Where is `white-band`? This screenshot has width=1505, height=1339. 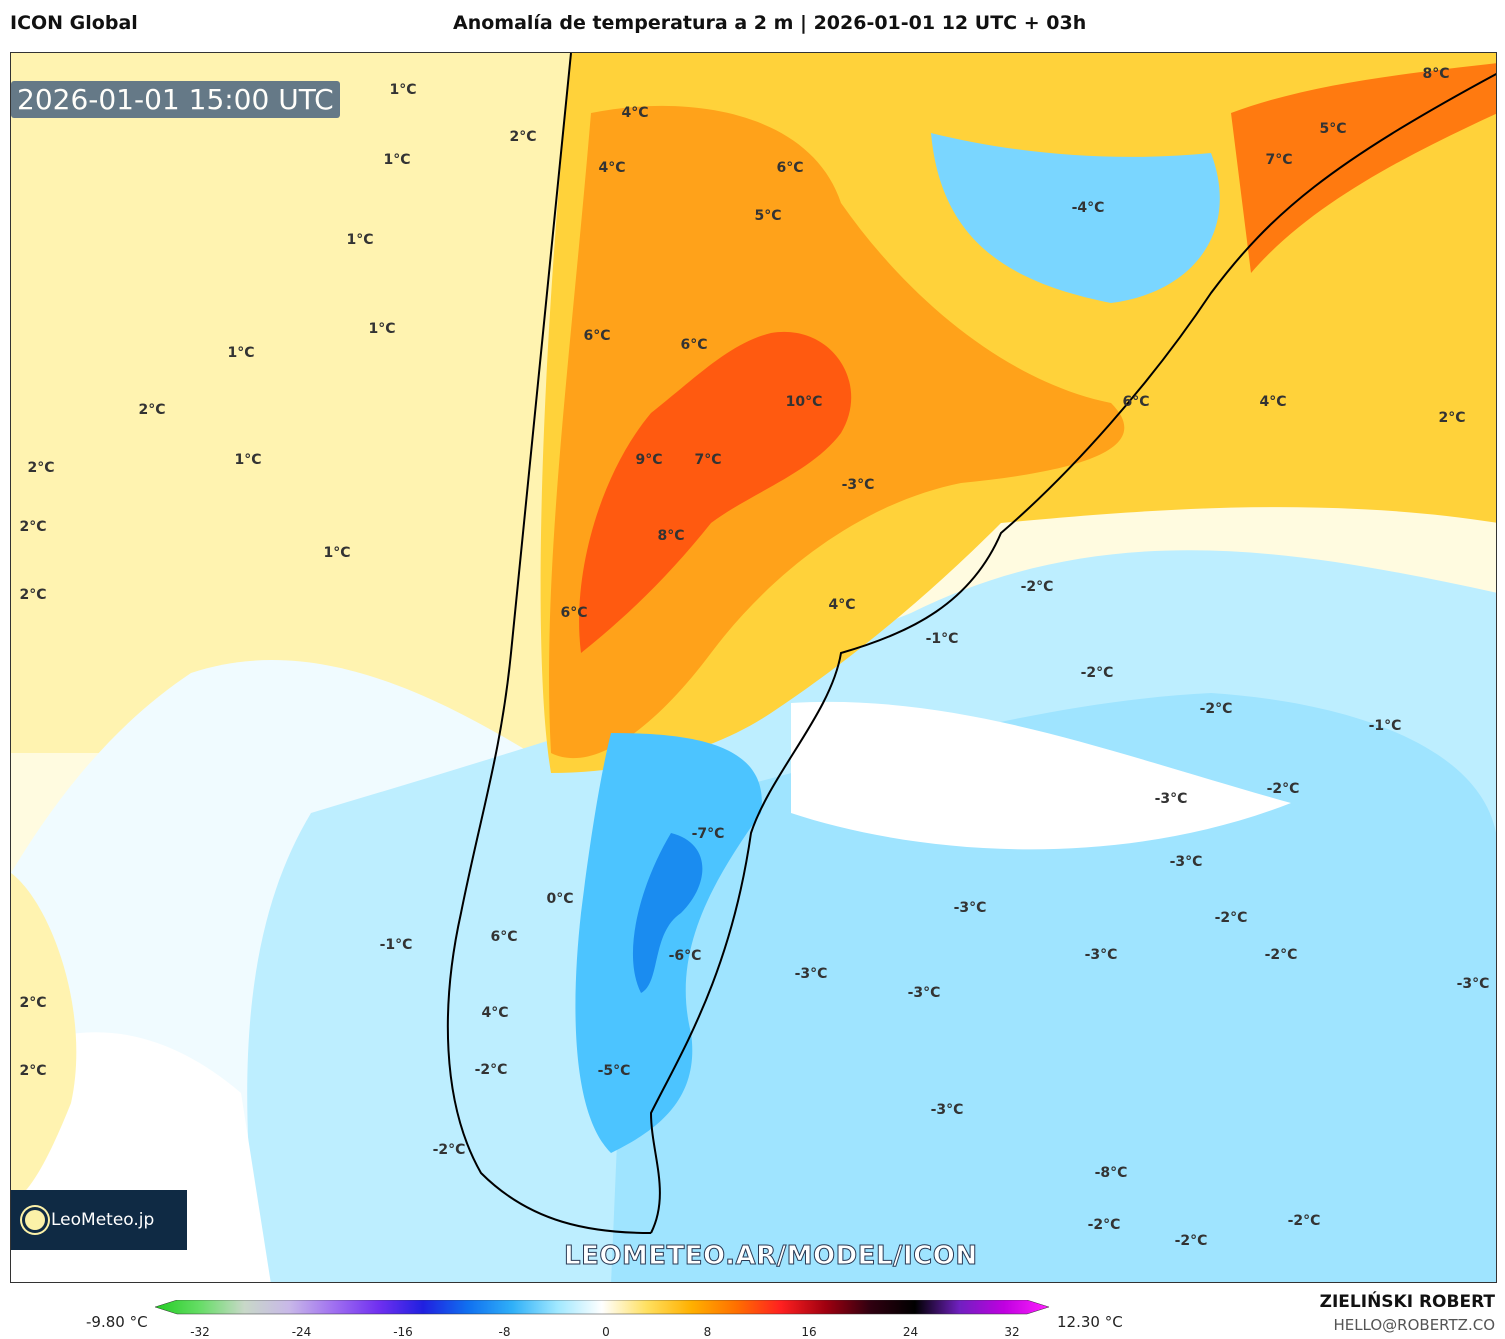
white-band is located at coordinates (1041, 775).